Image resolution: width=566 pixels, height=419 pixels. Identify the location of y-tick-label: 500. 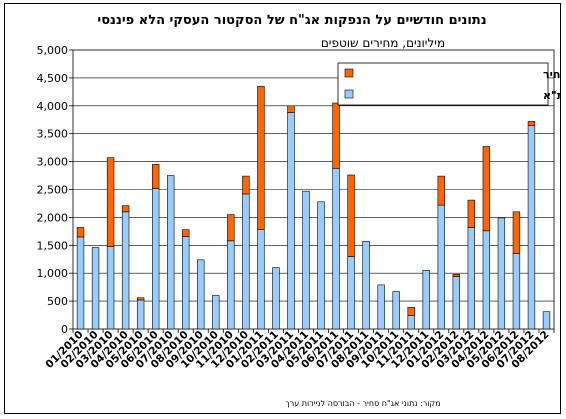
(57, 301).